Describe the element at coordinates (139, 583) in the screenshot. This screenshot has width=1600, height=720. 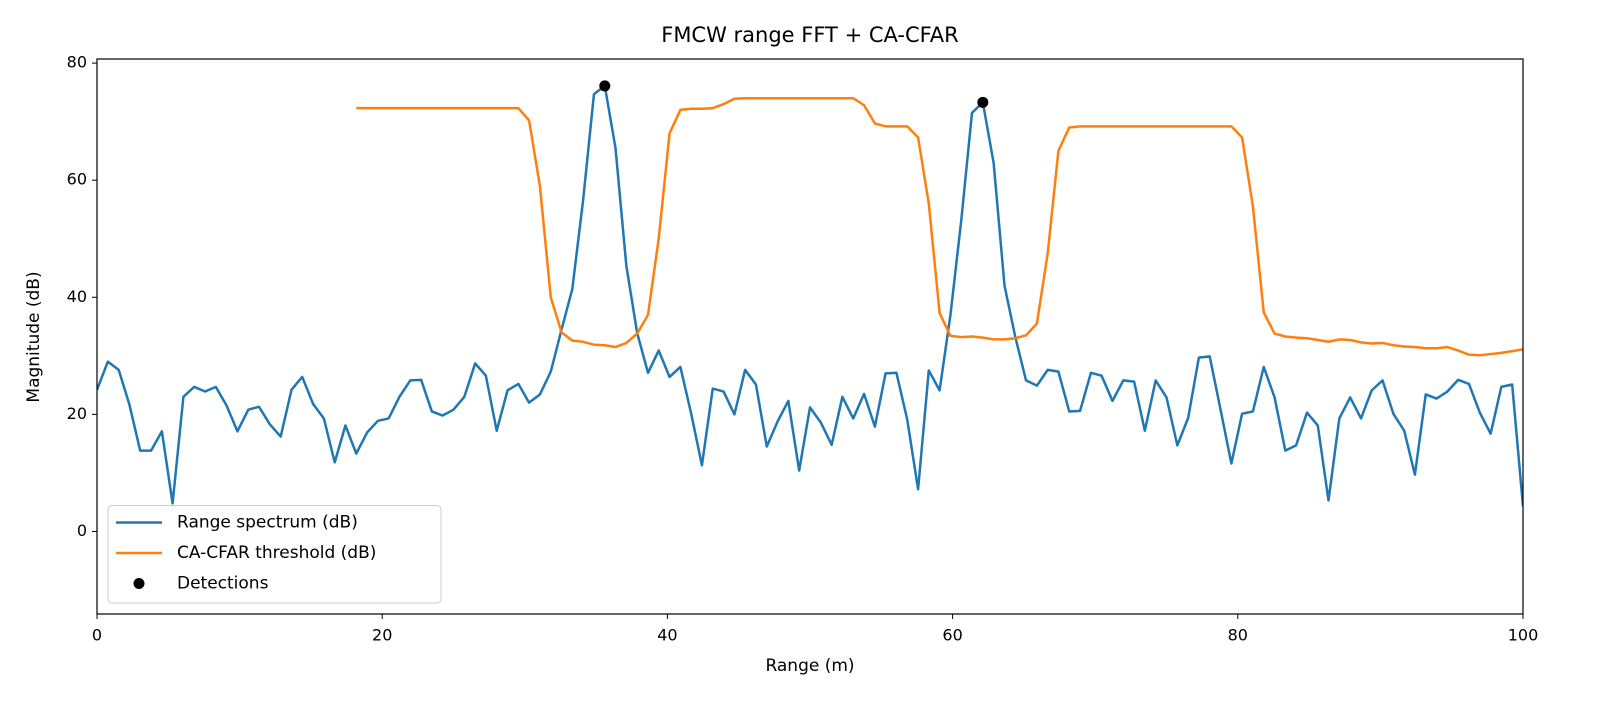
I see `legend-marker` at that location.